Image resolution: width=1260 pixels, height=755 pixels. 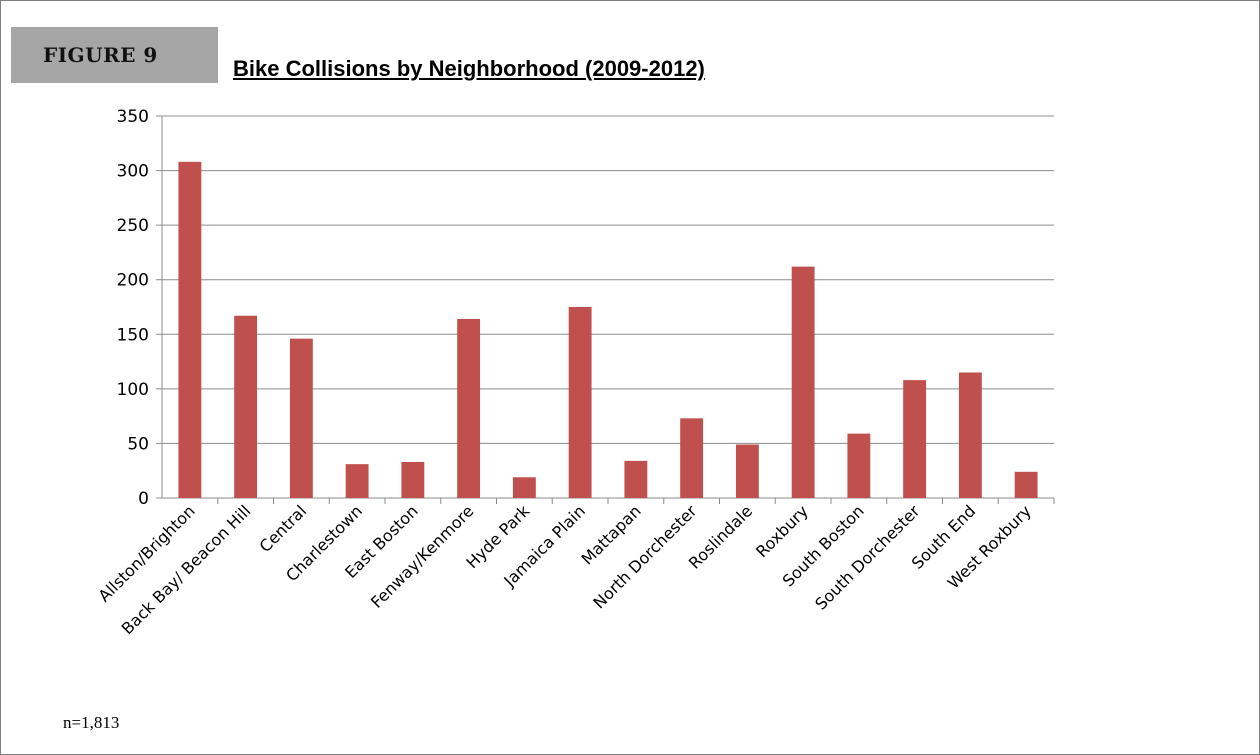 What do you see at coordinates (133, 172) in the screenshot?
I see `y-tick-label: 300` at bounding box center [133, 172].